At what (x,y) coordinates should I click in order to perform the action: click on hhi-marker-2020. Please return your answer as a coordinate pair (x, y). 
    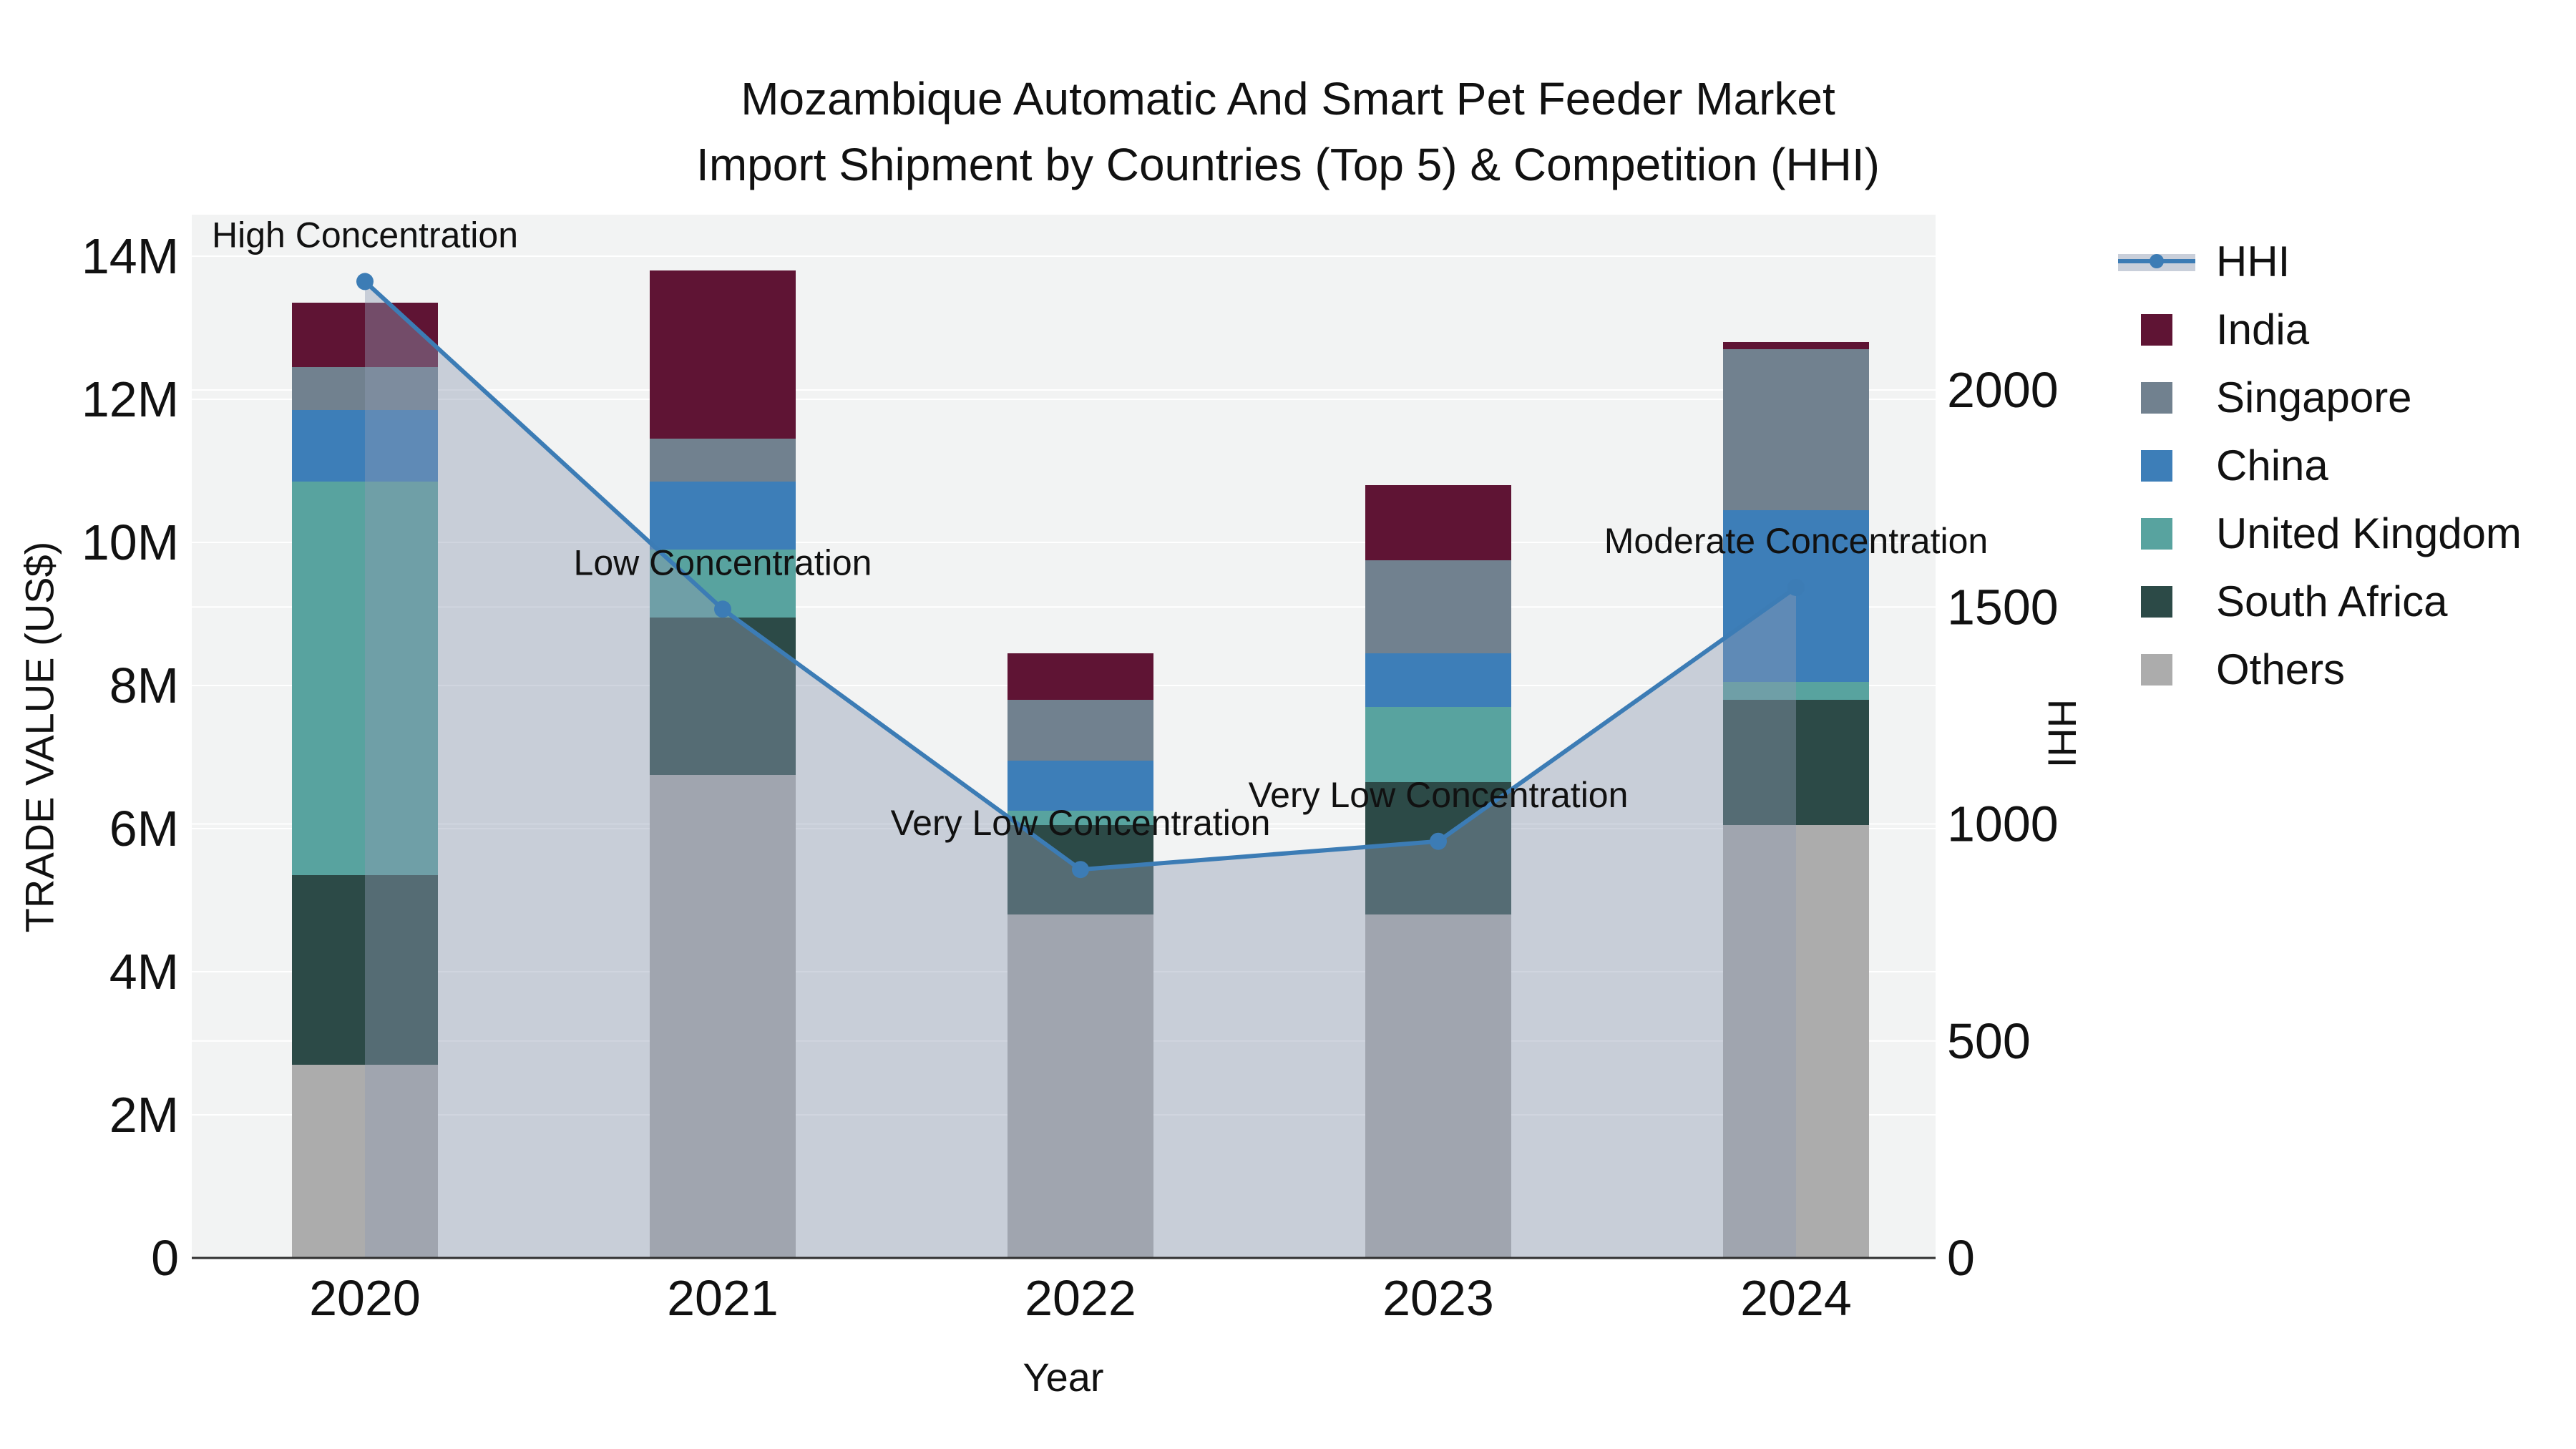
    Looking at the image, I should click on (365, 282).